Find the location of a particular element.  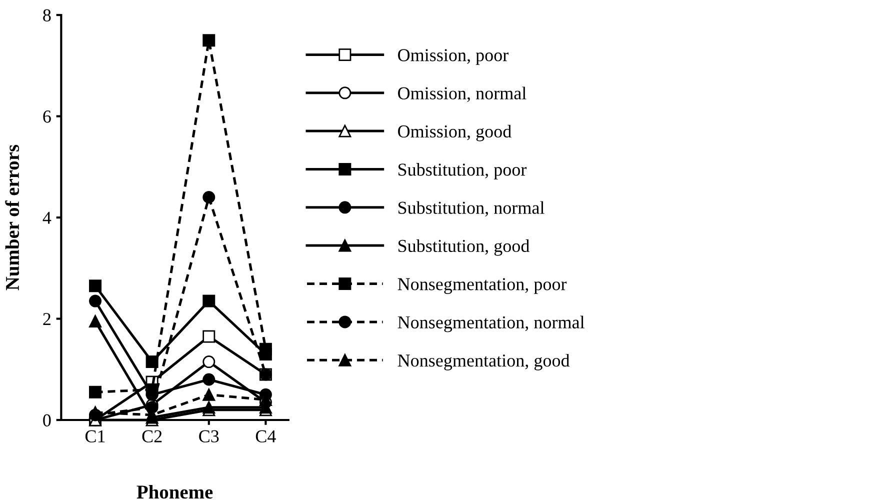

y-tick-label: 6 is located at coordinates (47, 116).